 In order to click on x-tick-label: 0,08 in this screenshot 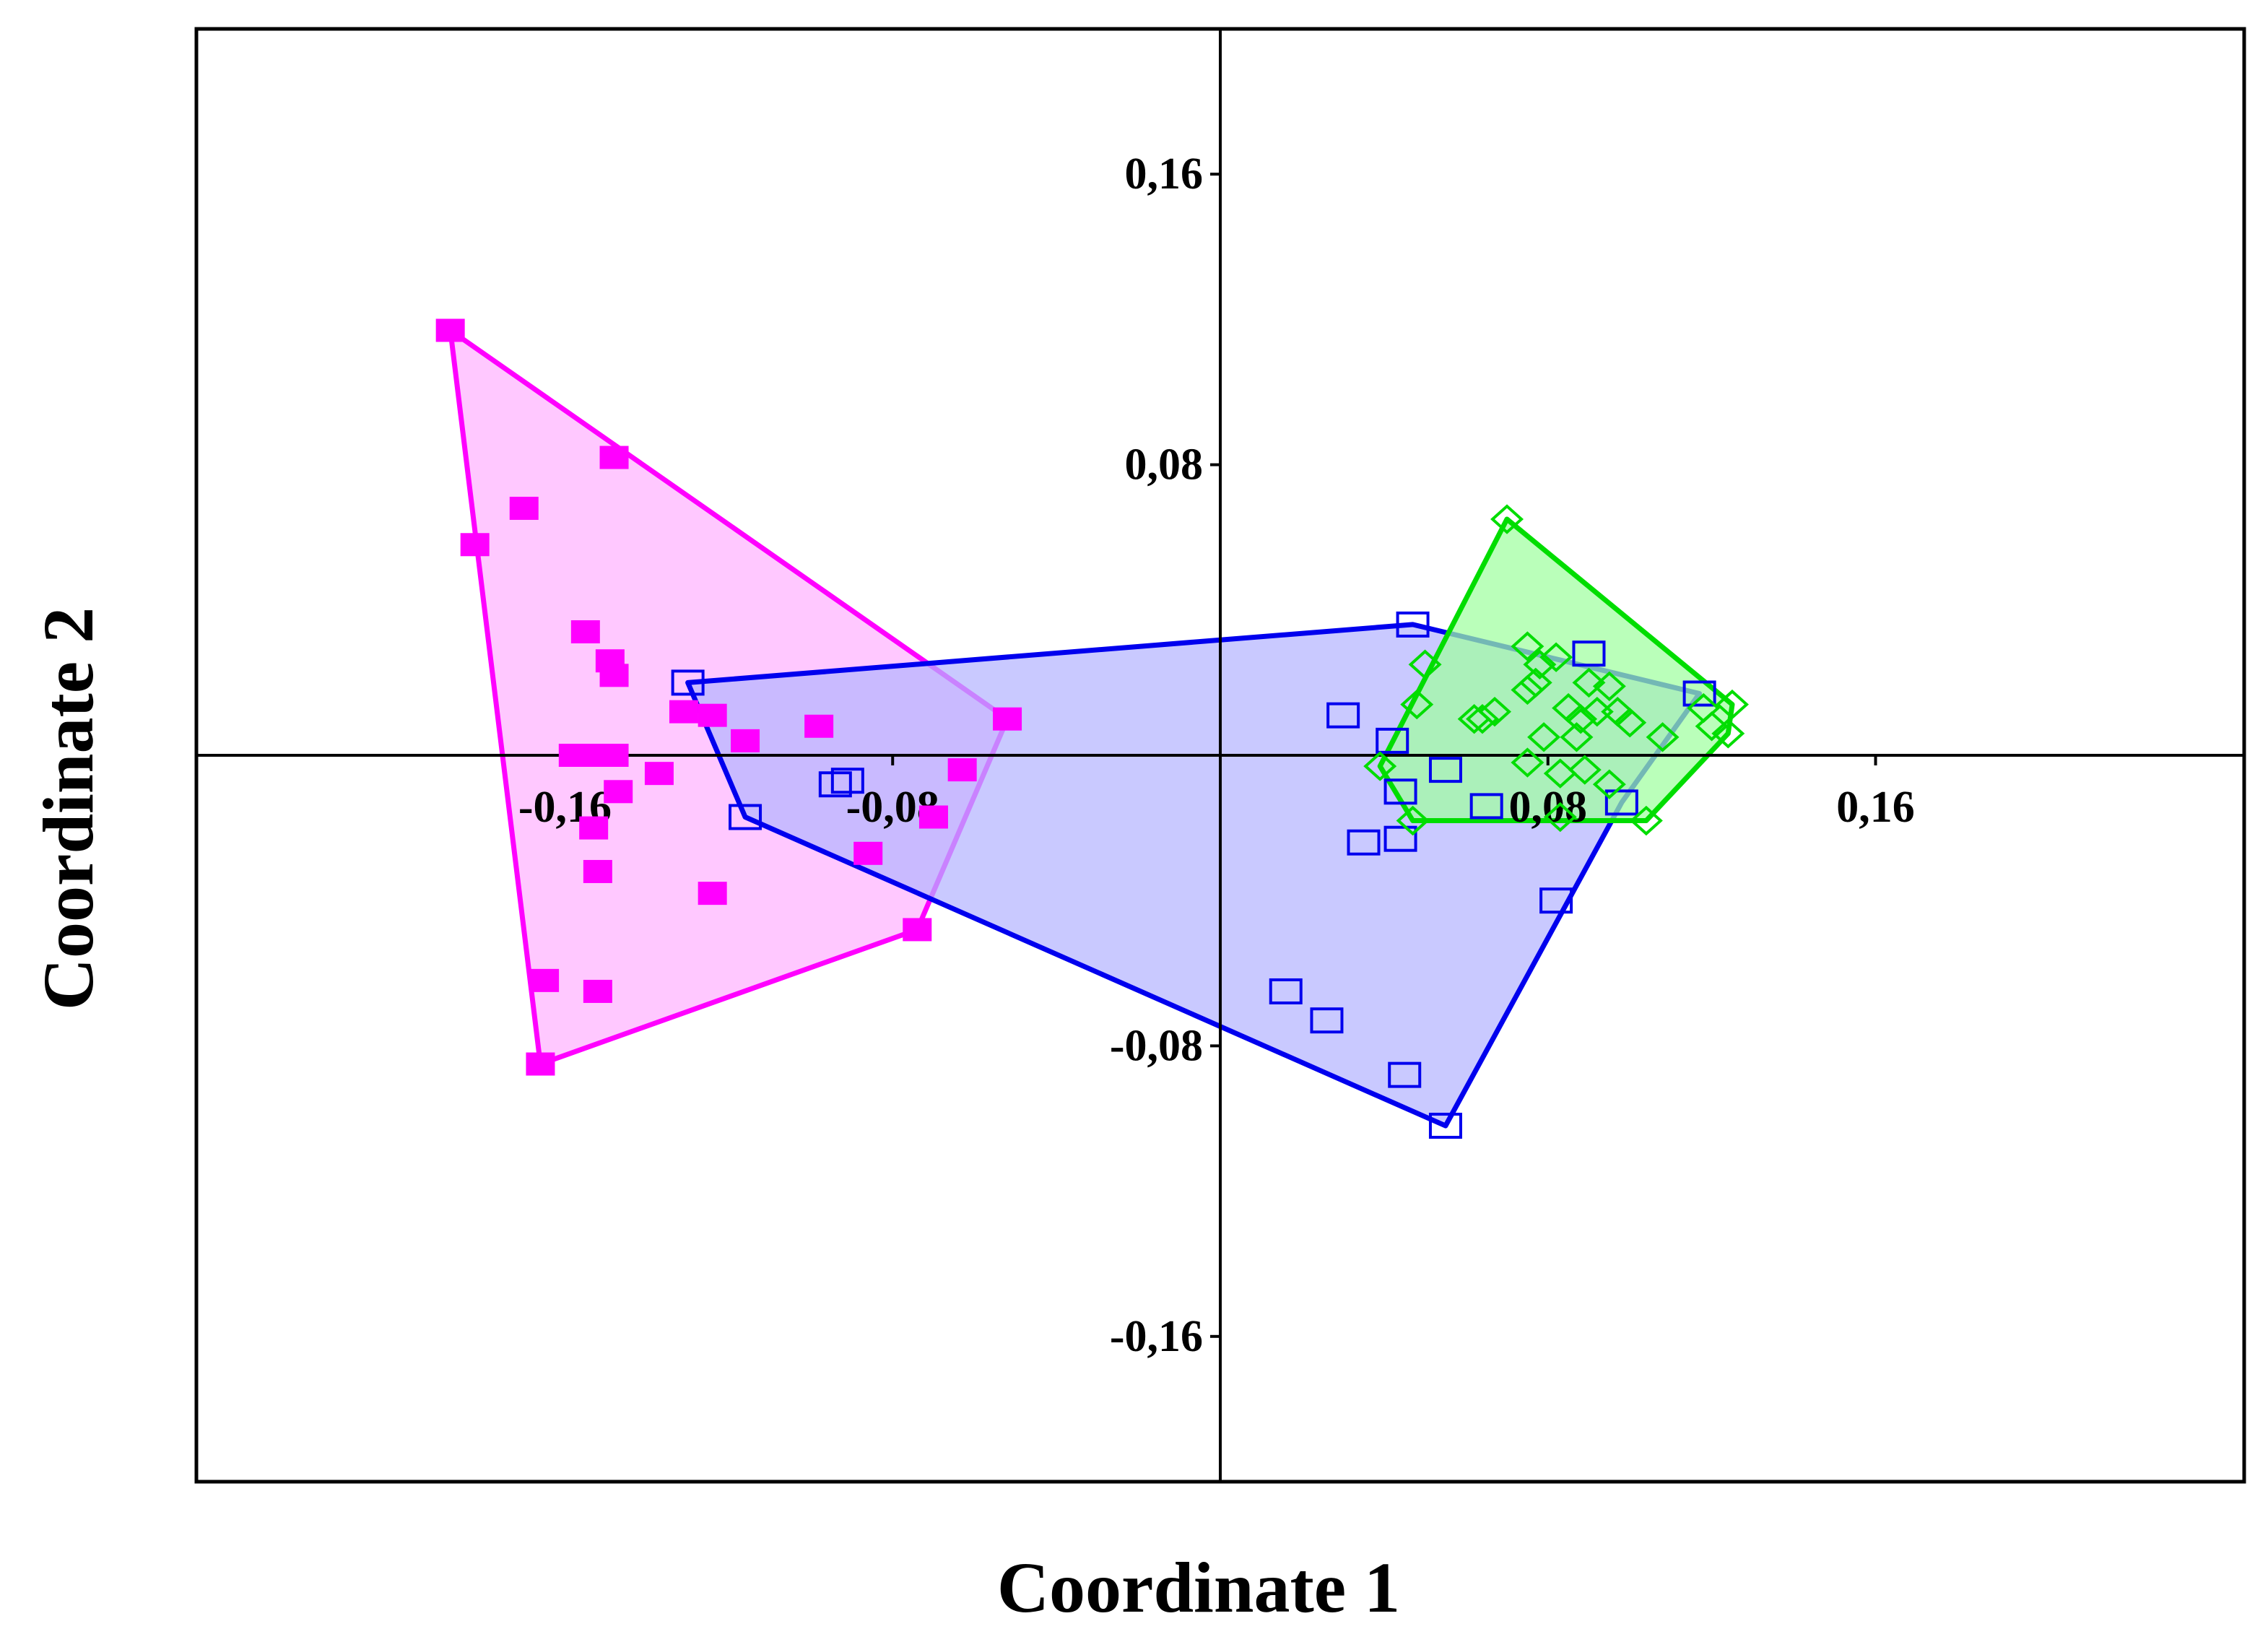, I will do `click(1548, 807)`.